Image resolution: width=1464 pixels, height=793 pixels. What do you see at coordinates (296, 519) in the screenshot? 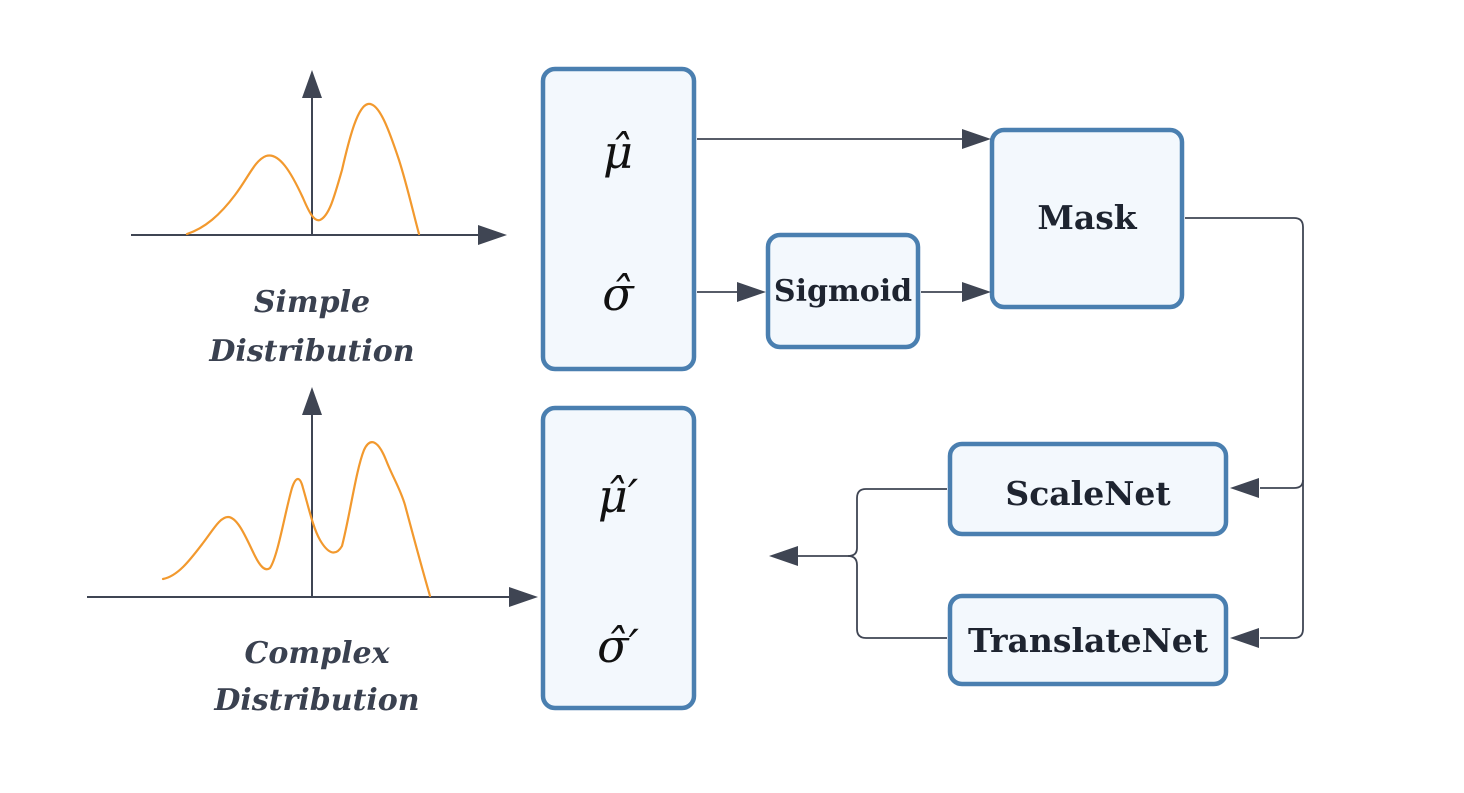
I see `complex-distribution-curve` at bounding box center [296, 519].